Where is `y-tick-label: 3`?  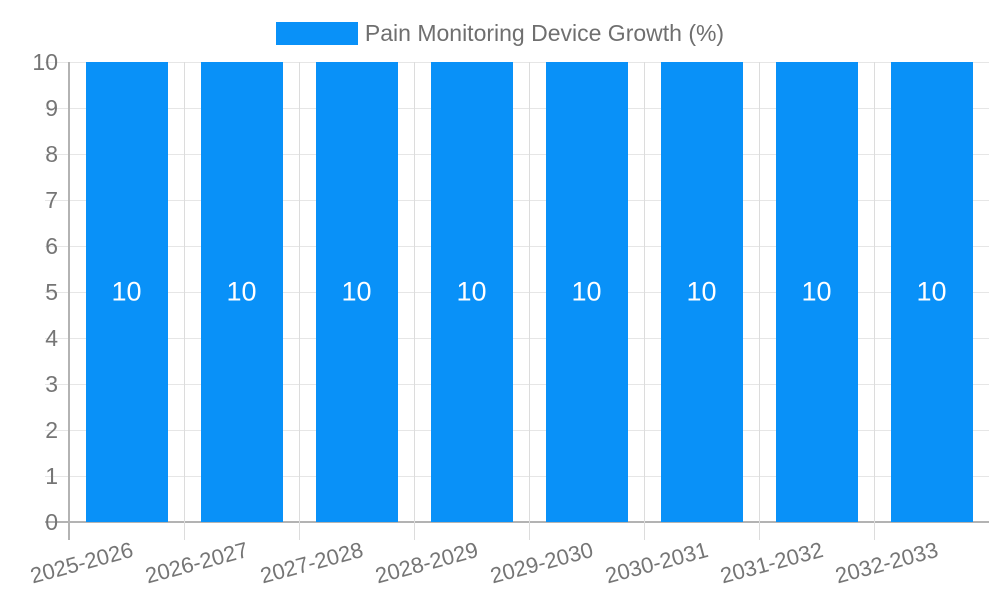 y-tick-label: 3 is located at coordinates (51, 384).